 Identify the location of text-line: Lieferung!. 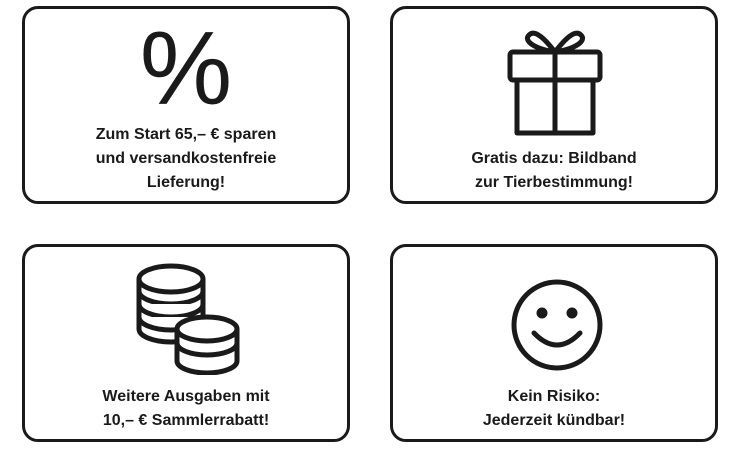
(186, 182).